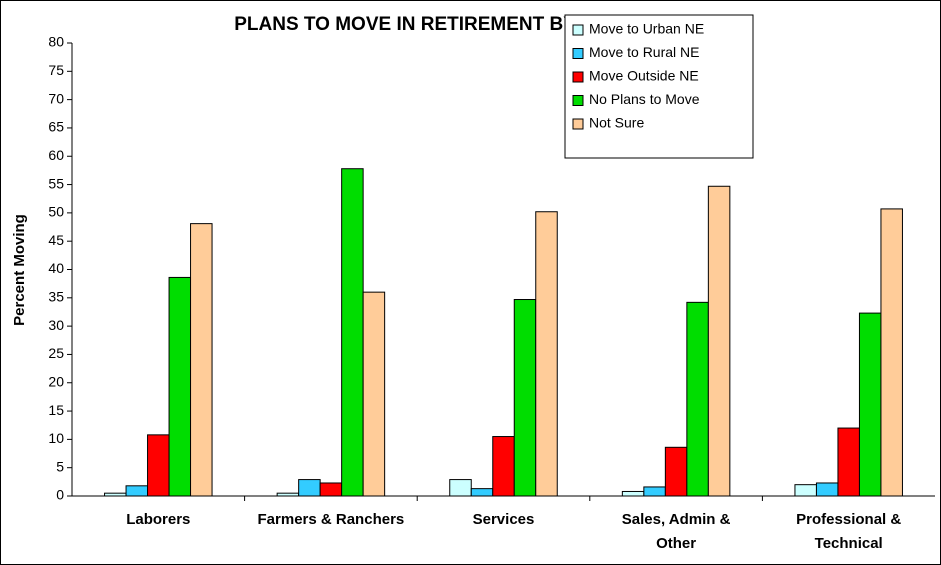 Image resolution: width=941 pixels, height=565 pixels. Describe the element at coordinates (56, 155) in the screenshot. I see `y-tick-label: 60` at that location.